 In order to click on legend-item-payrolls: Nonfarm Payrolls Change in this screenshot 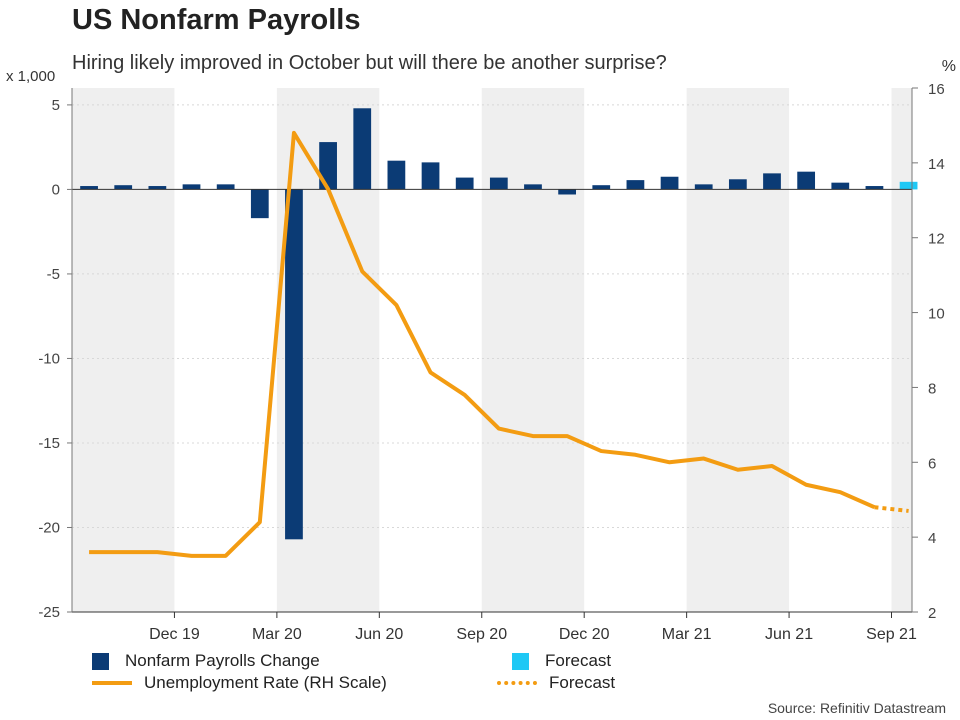, I will do `click(206, 661)`.